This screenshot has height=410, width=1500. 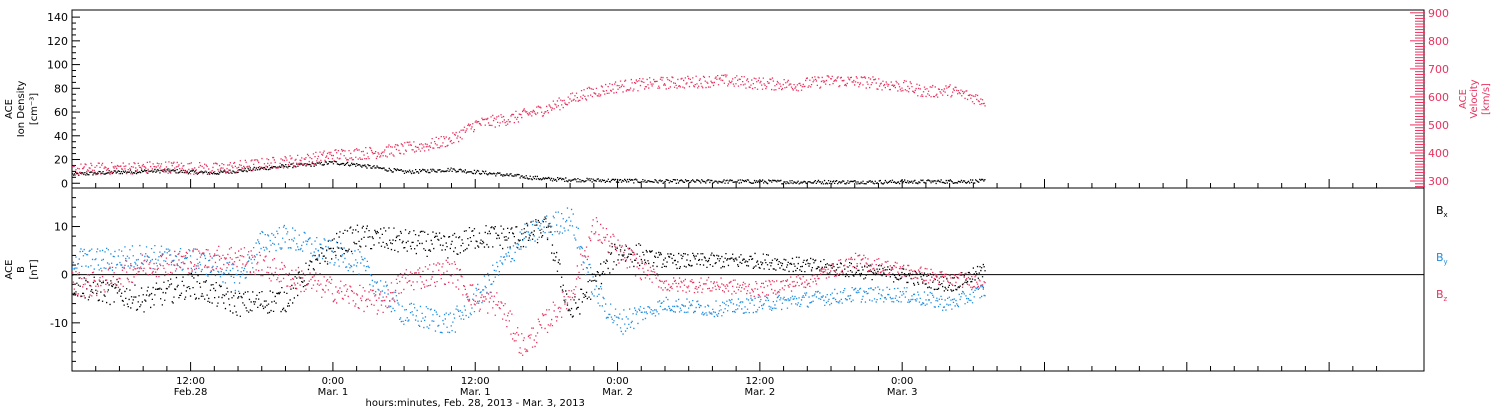 What do you see at coordinates (1446, 262) in the screenshot?
I see `legend-subscript: y` at bounding box center [1446, 262].